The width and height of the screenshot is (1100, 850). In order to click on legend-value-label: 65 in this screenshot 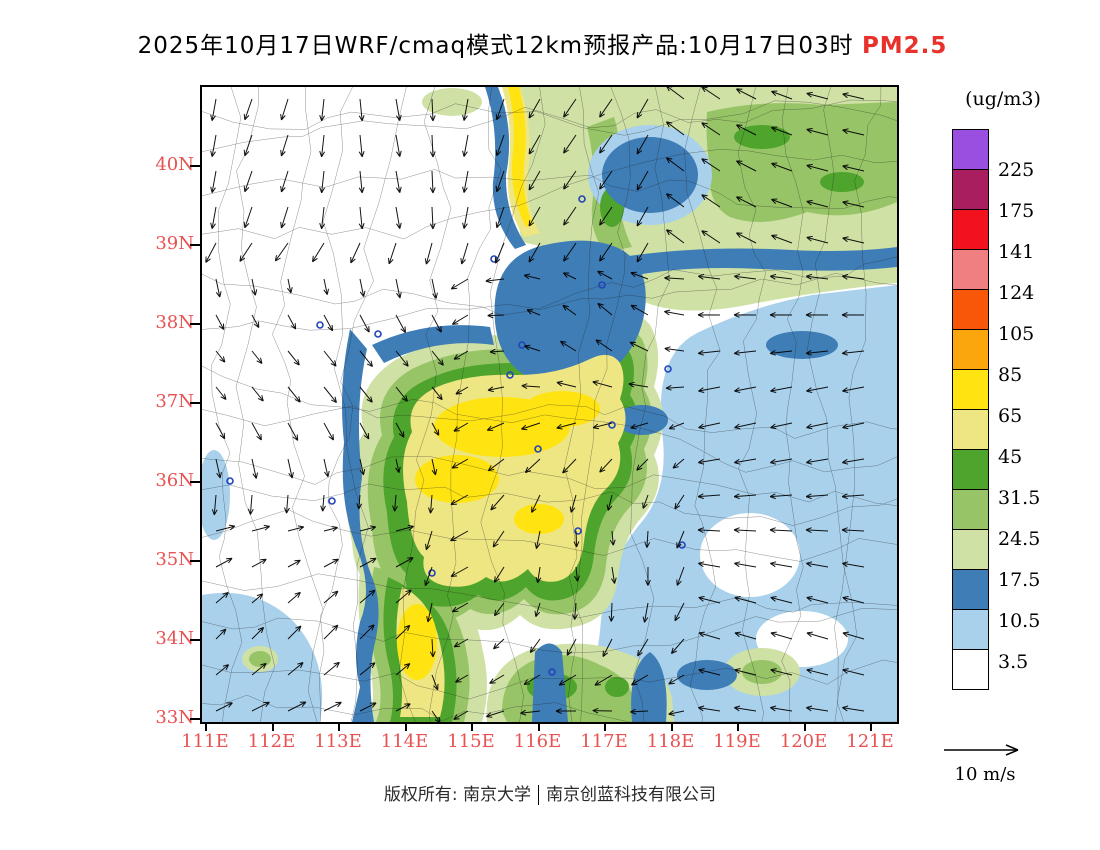, I will do `click(1010, 416)`.